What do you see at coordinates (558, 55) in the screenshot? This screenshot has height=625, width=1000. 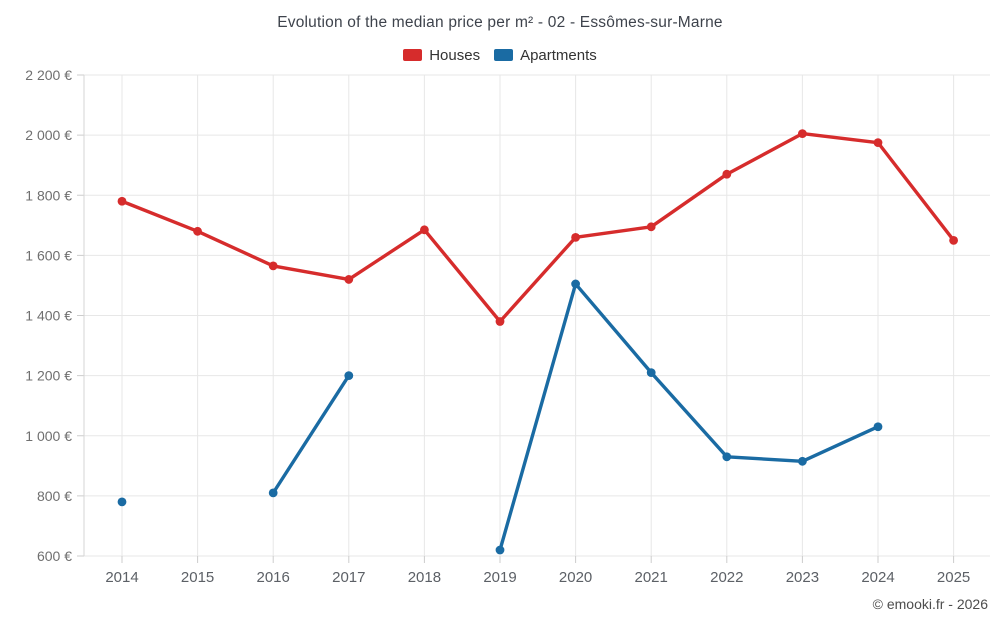 I see `legend-label: Apartments` at bounding box center [558, 55].